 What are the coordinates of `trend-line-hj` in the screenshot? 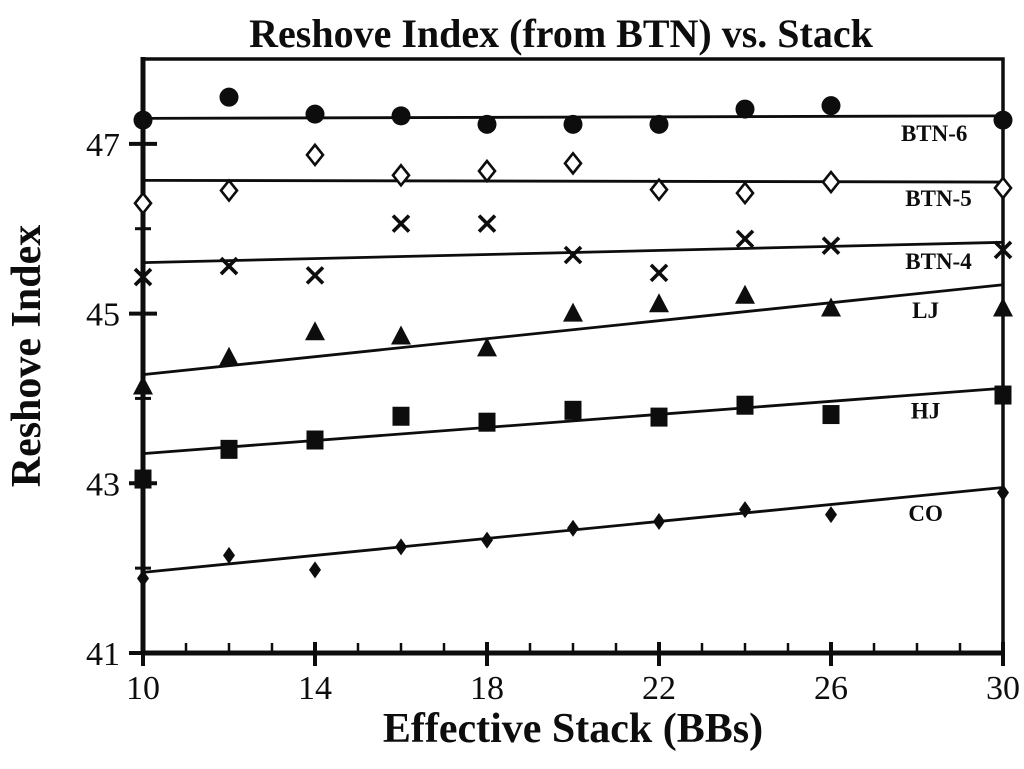 It's located at (573, 420).